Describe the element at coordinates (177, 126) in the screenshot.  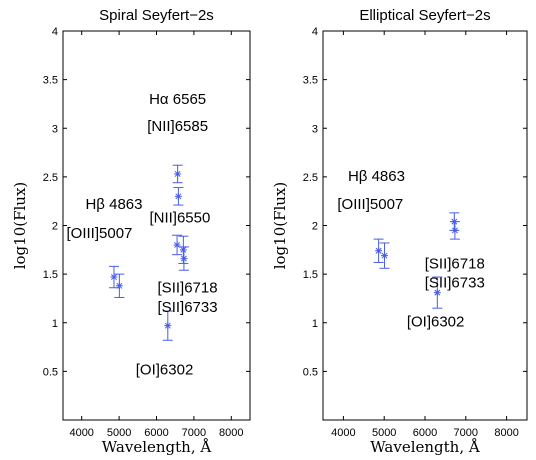
I see `line-annotation: [NII]6585` at that location.